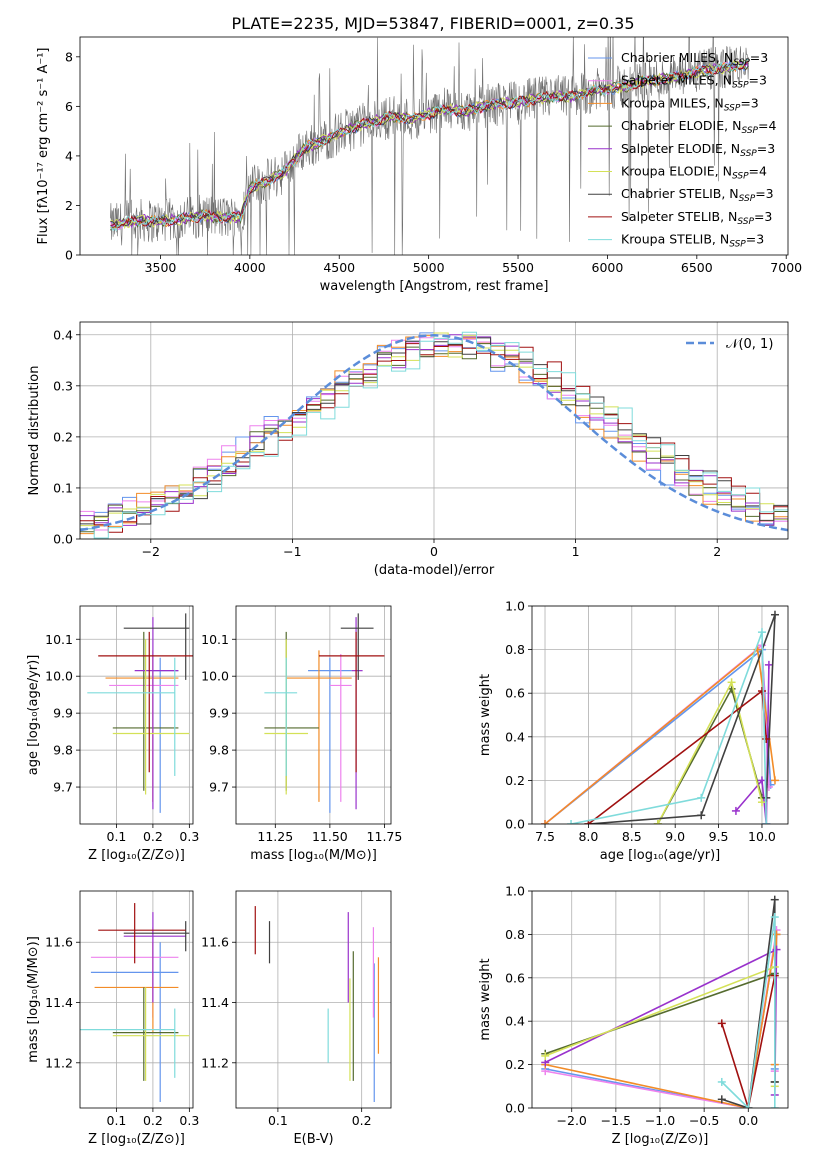 This screenshot has height=1170, width=819. What do you see at coordinates (69, 56) in the screenshot?
I see `y-tick-label: 8` at bounding box center [69, 56].